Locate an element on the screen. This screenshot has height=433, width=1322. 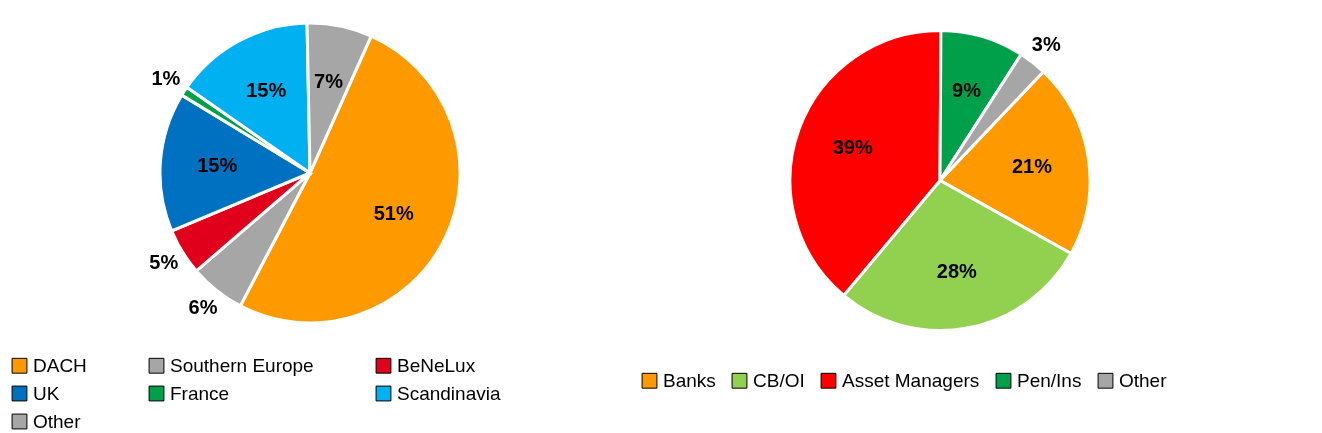
data-label: 39% is located at coordinates (852, 147).